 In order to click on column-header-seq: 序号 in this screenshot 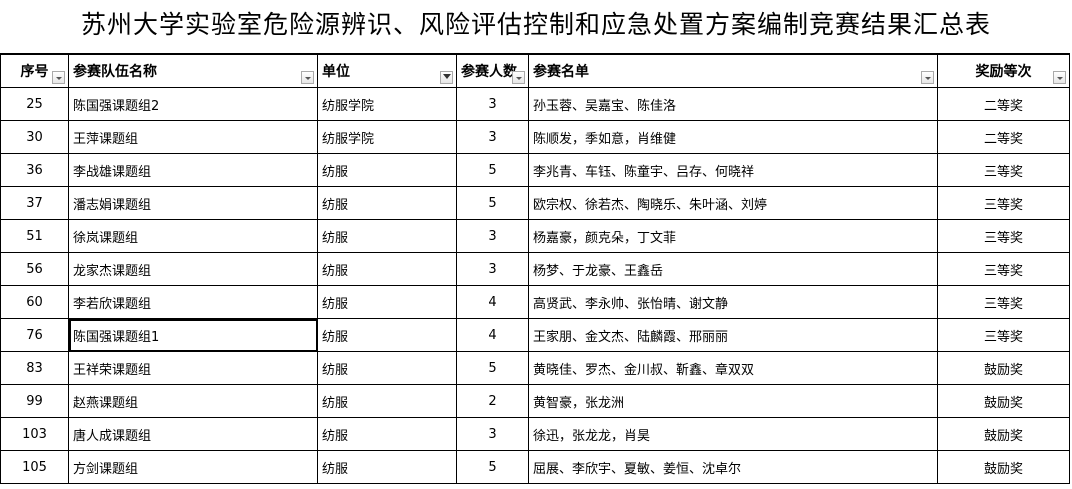, I will do `click(34, 70)`.